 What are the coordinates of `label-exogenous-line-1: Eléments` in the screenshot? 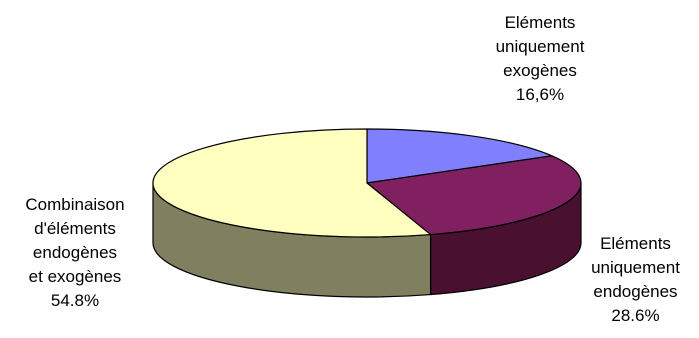 It's located at (540, 22).